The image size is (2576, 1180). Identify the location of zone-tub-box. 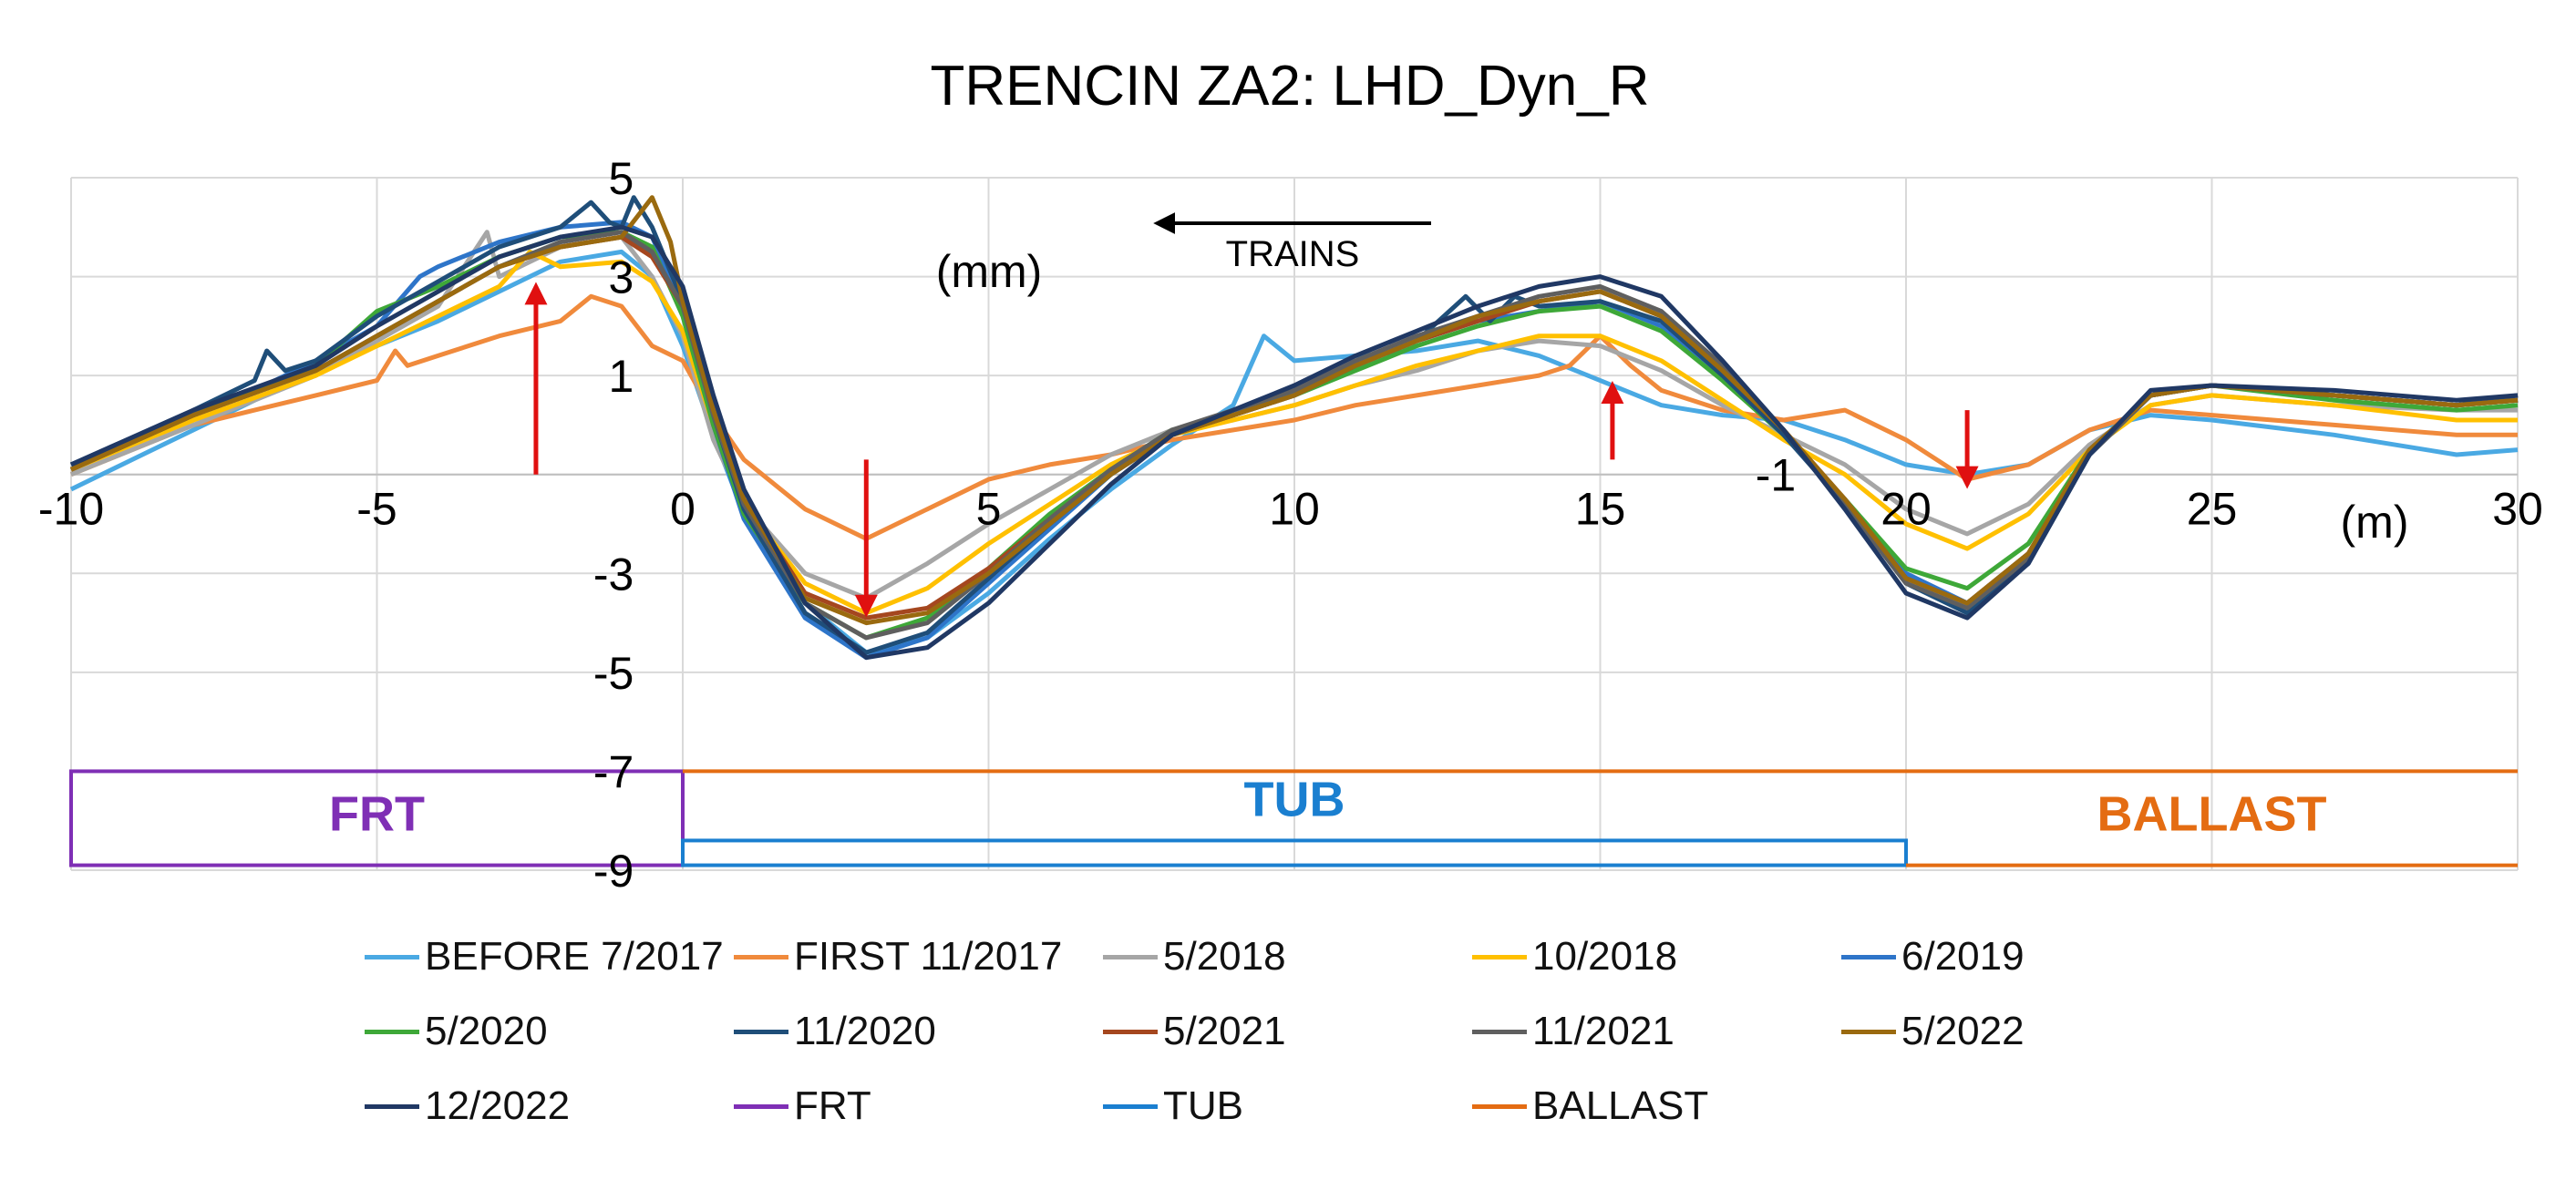
(1294, 852).